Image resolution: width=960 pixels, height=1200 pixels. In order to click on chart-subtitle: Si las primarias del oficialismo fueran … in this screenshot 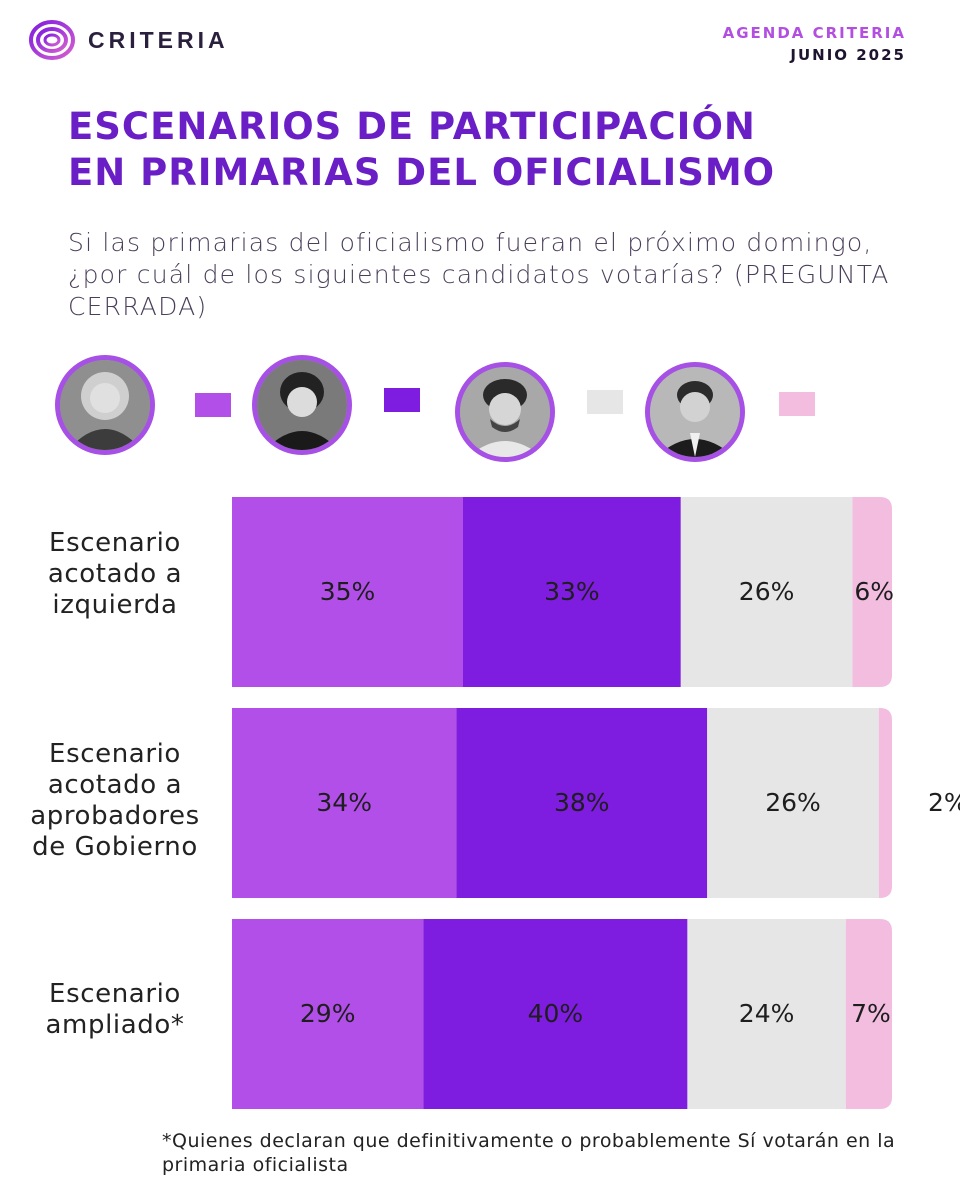, I will do `click(479, 274)`.